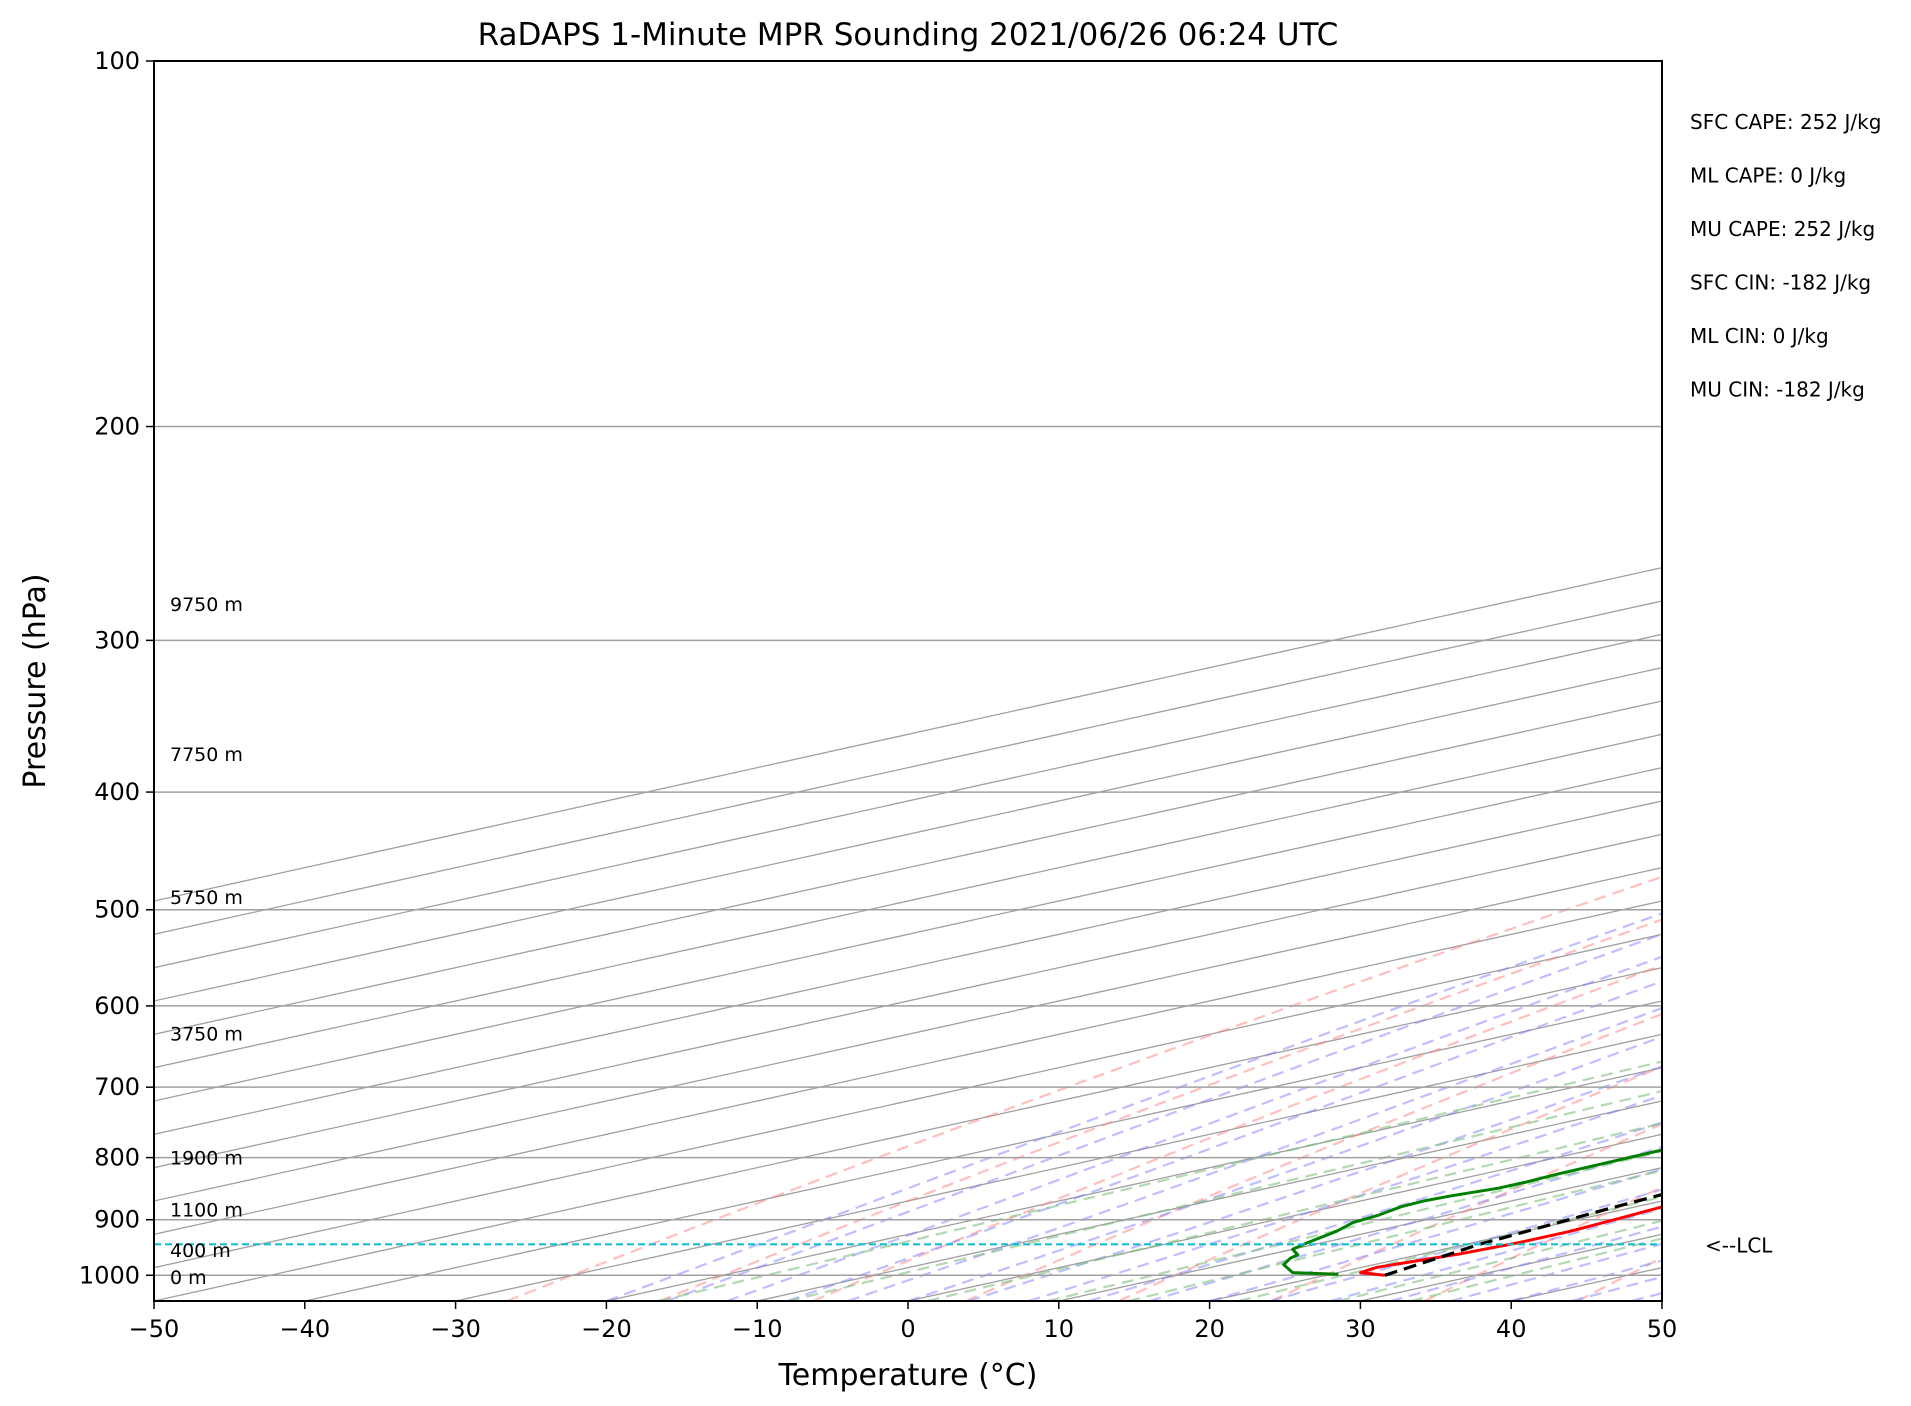 The height and width of the screenshot is (1406, 1911). What do you see at coordinates (117, 792) in the screenshot?
I see `y-tick-label: 400` at bounding box center [117, 792].